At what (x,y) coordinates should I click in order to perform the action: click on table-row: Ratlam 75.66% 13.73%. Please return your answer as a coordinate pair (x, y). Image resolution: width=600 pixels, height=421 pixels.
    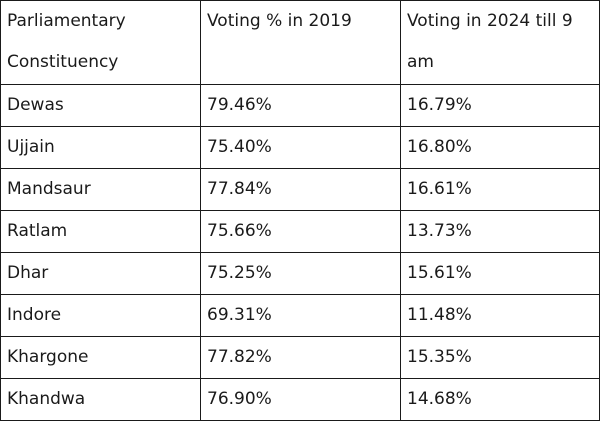
    Looking at the image, I should click on (300, 231).